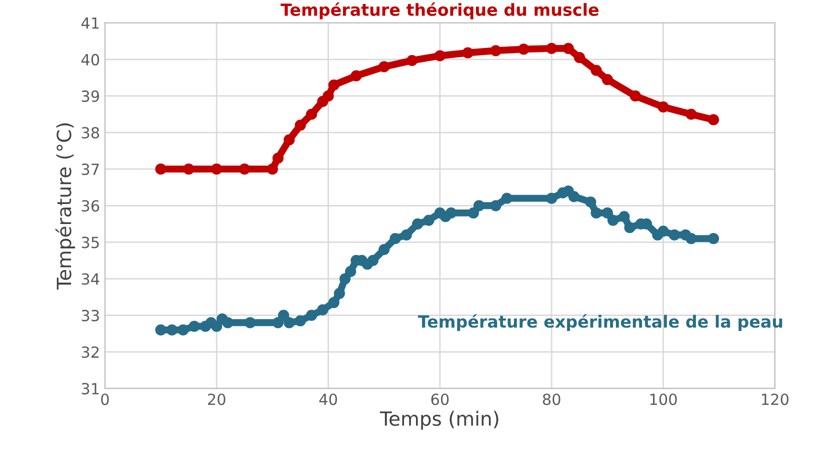 Image resolution: width=820 pixels, height=457 pixels. Describe the element at coordinates (328, 400) in the screenshot. I see `x-tick-label: 40` at that location.